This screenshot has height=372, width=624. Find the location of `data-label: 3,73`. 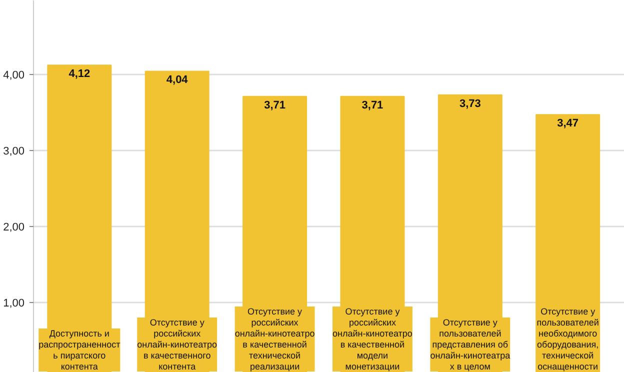

data-label: 3,73 is located at coordinates (470, 104).